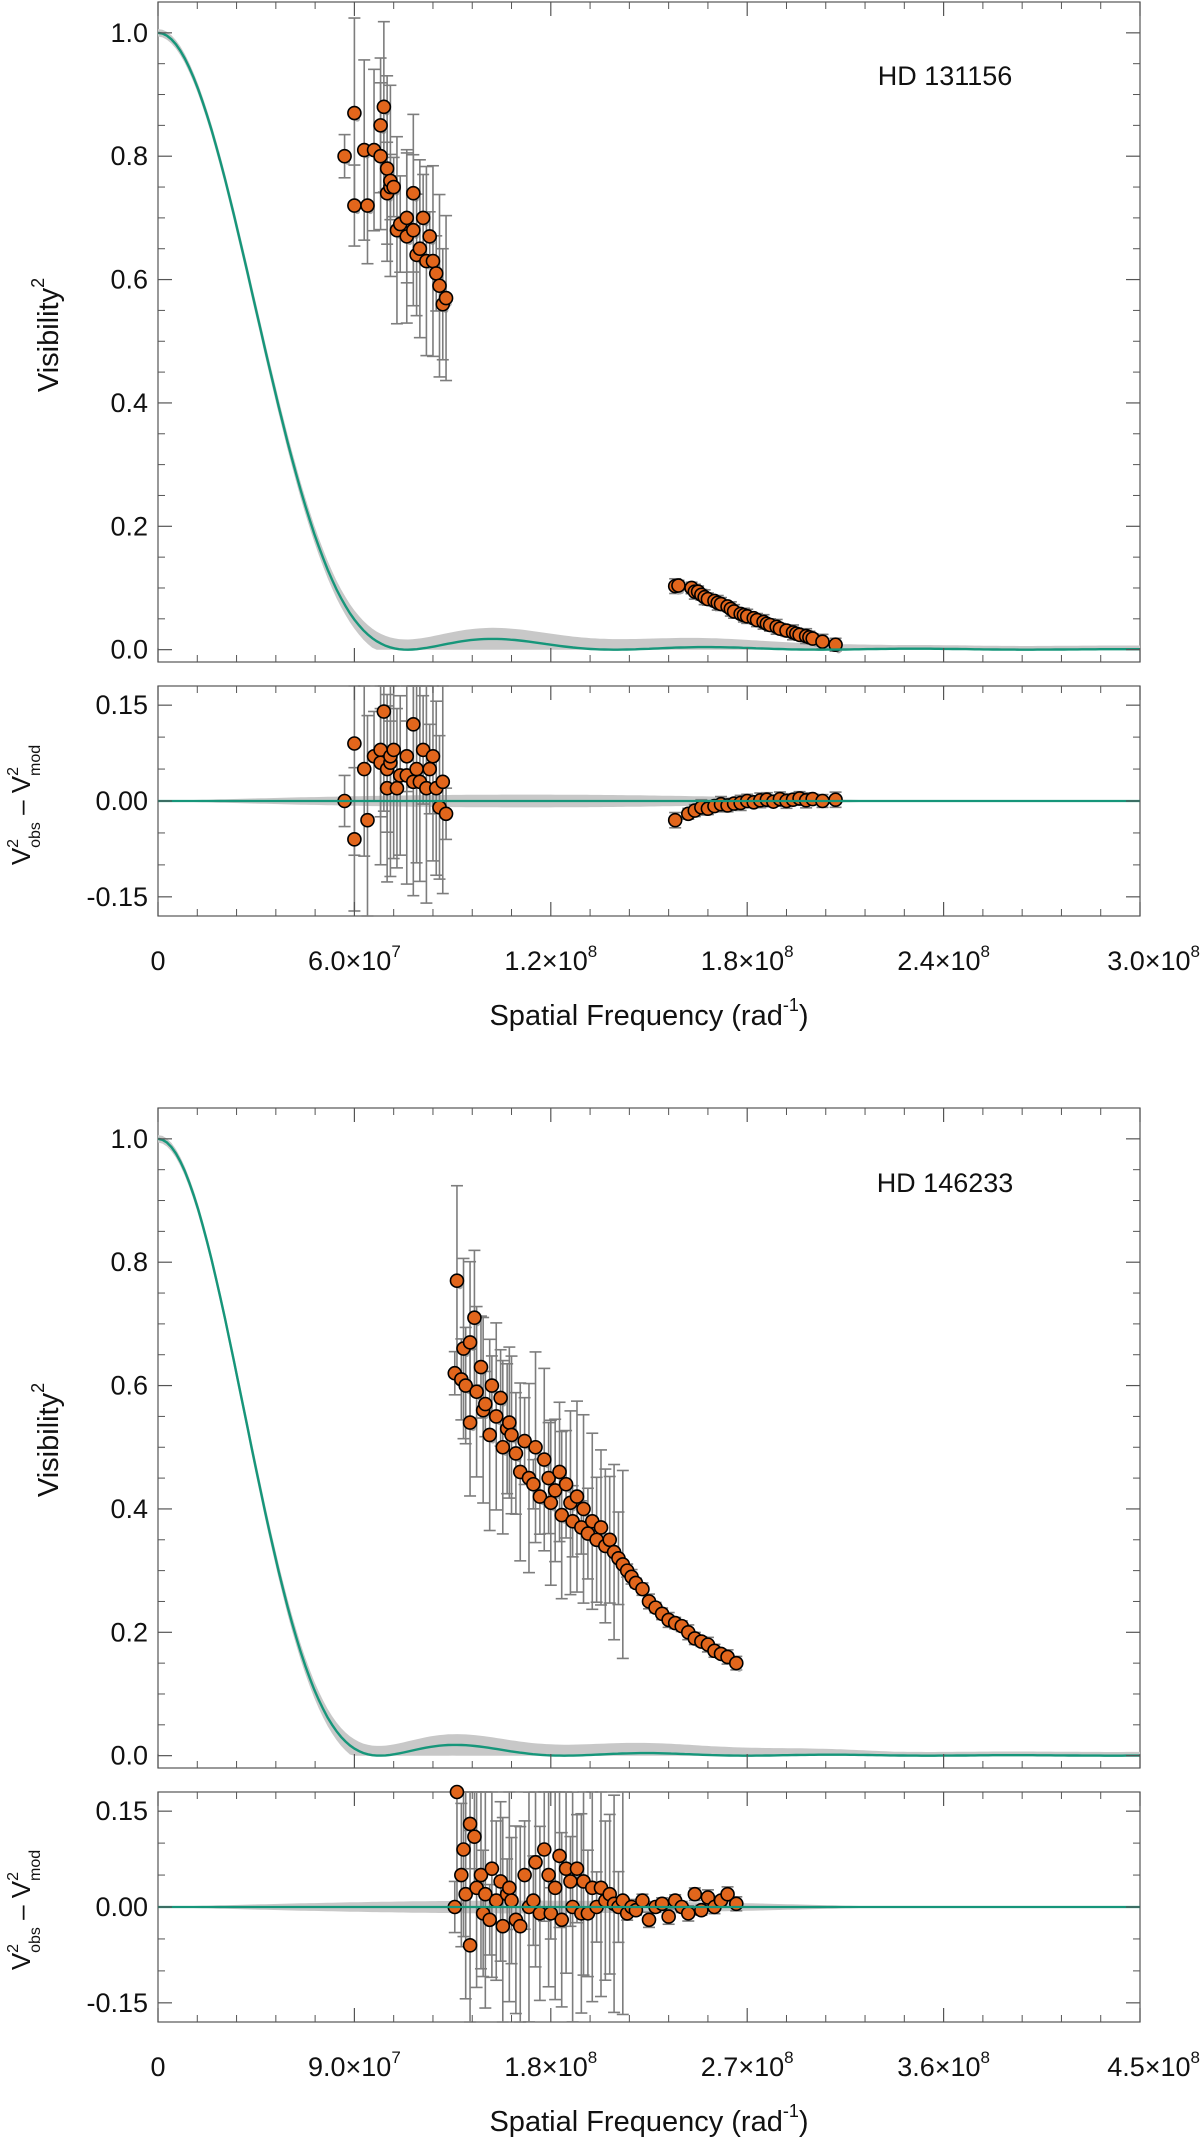  What do you see at coordinates (595, 1472) in the screenshot?
I see `data-points` at bounding box center [595, 1472].